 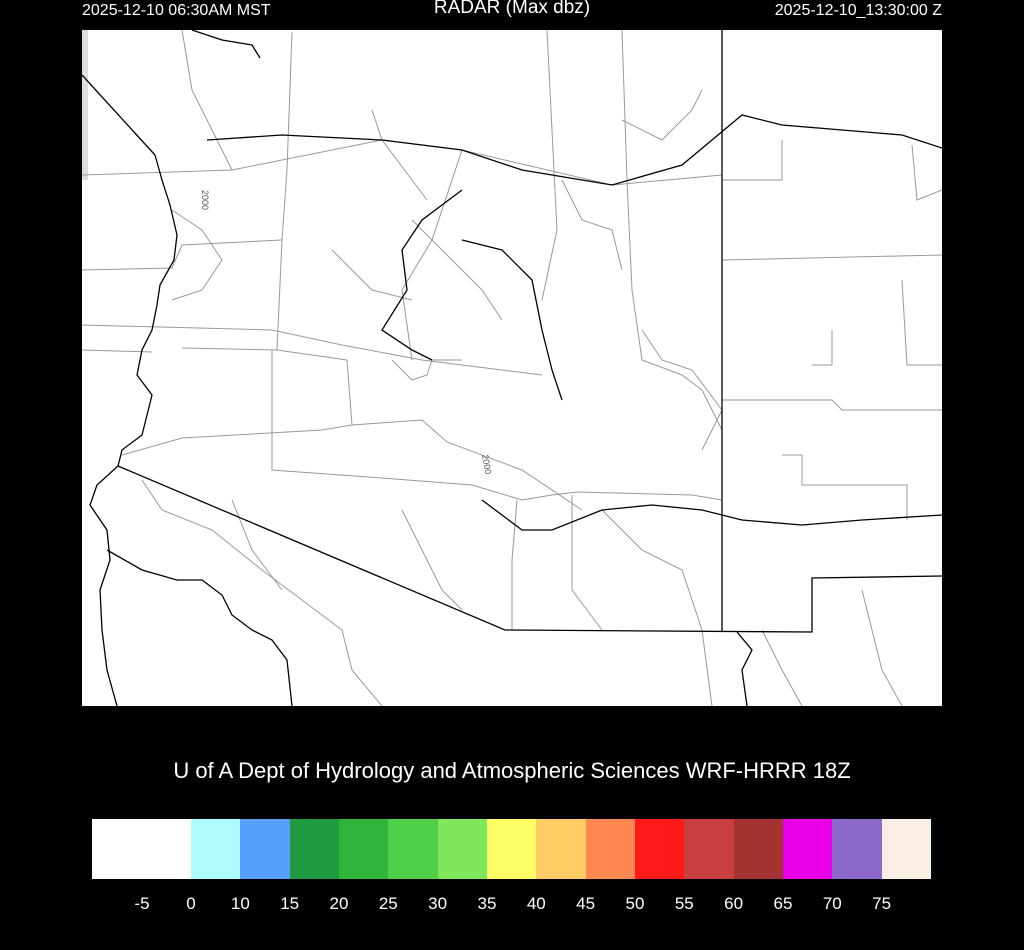 What do you see at coordinates (176, 10) in the screenshot?
I see `local-time: 2025-12-10 06:30AM MST` at bounding box center [176, 10].